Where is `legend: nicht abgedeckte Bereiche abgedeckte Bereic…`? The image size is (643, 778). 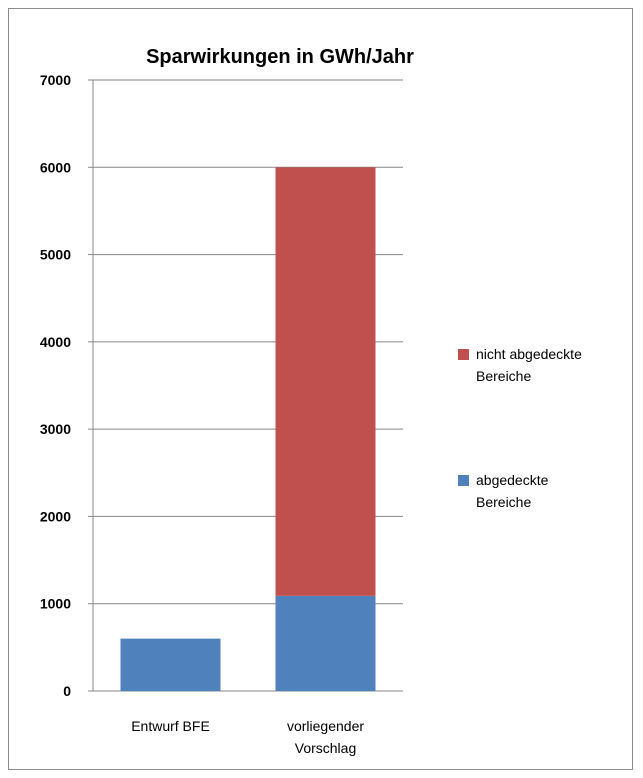 legend: nicht abgedeckte Bereiche abgedeckte Bereic… is located at coordinates (520, 428).